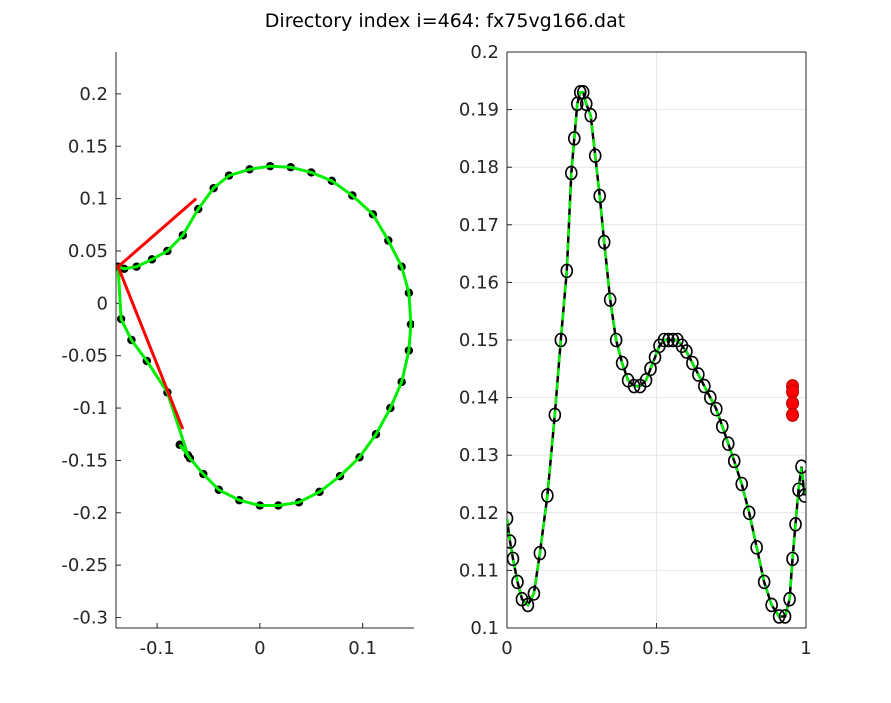 This screenshot has height=703, width=891. What do you see at coordinates (793, 414) in the screenshot?
I see `right-red-marker` at bounding box center [793, 414].